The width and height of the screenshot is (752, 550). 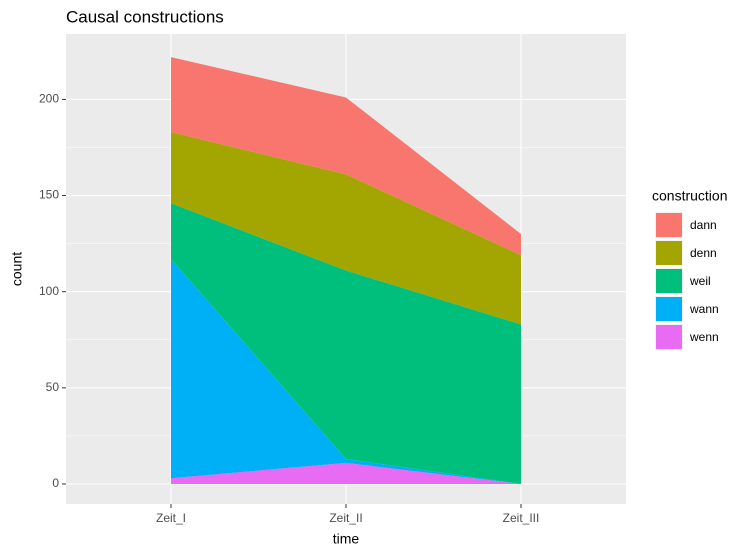 I want to click on y-tick-label: 200, so click(x=49, y=99).